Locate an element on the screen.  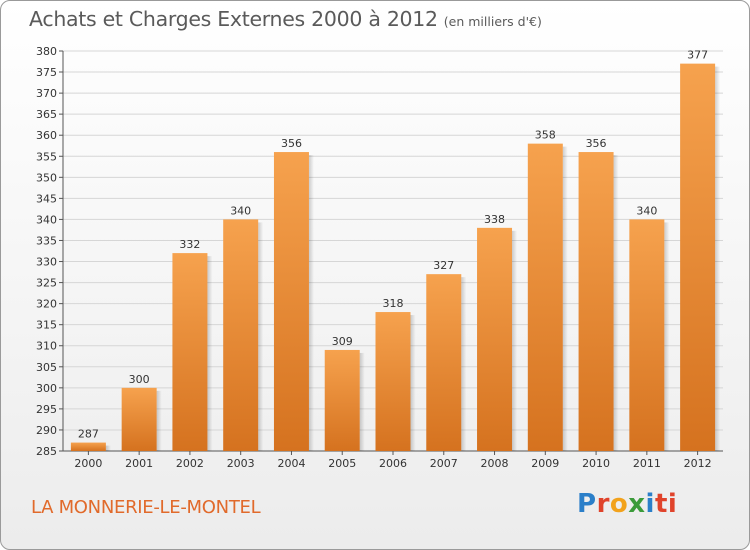
bar-2004 is located at coordinates (291, 302).